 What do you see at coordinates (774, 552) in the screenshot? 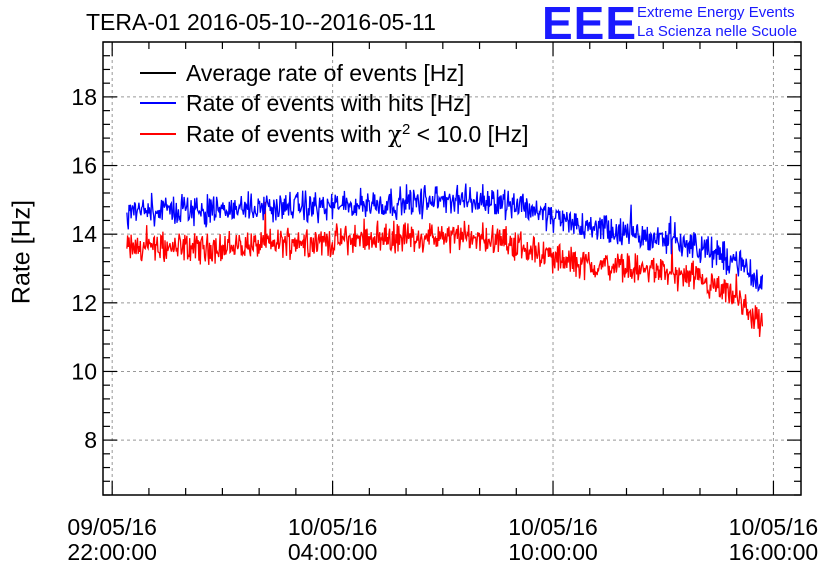
I see `x-tick-label-time: 16:00:00` at bounding box center [774, 552].